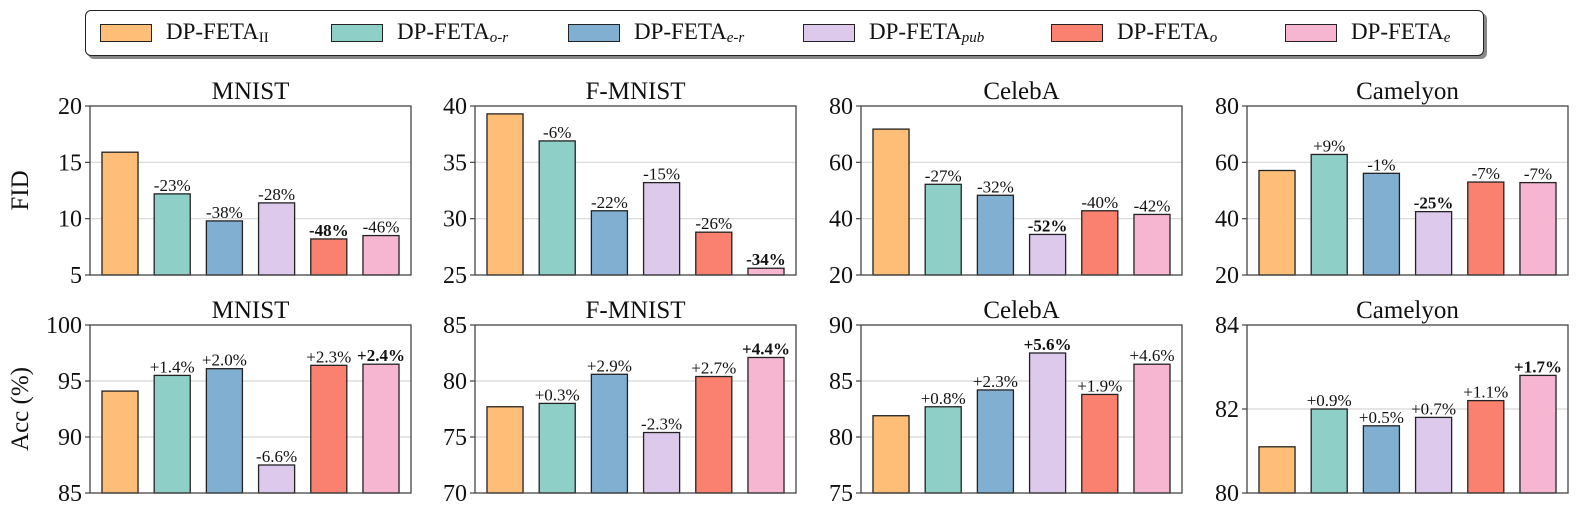  What do you see at coordinates (661, 174) in the screenshot?
I see `data-label: -15%` at bounding box center [661, 174].